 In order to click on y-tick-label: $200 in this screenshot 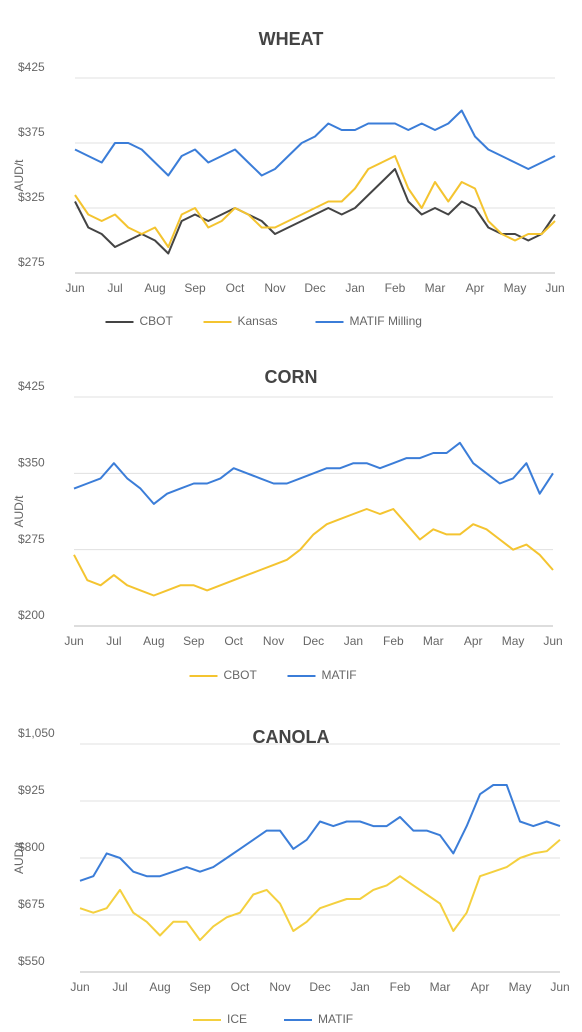, I will do `click(31, 615)`.